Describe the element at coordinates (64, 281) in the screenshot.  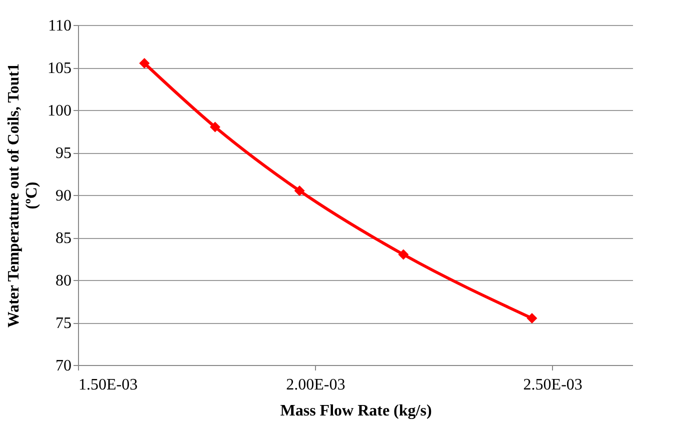
I see `y-tick-label: 80` at that location.